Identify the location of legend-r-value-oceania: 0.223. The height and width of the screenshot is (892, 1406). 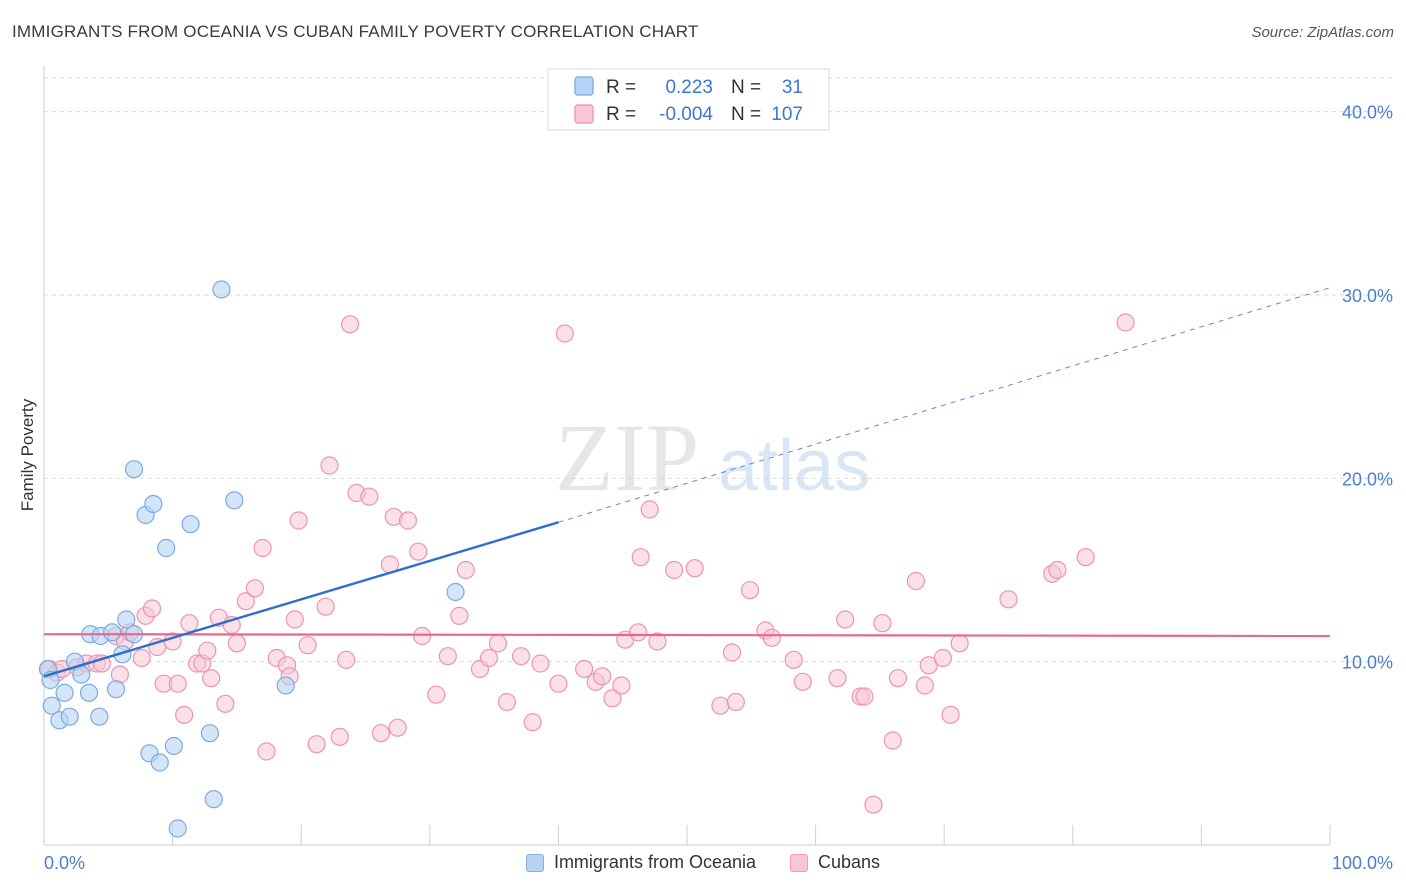
(689, 87).